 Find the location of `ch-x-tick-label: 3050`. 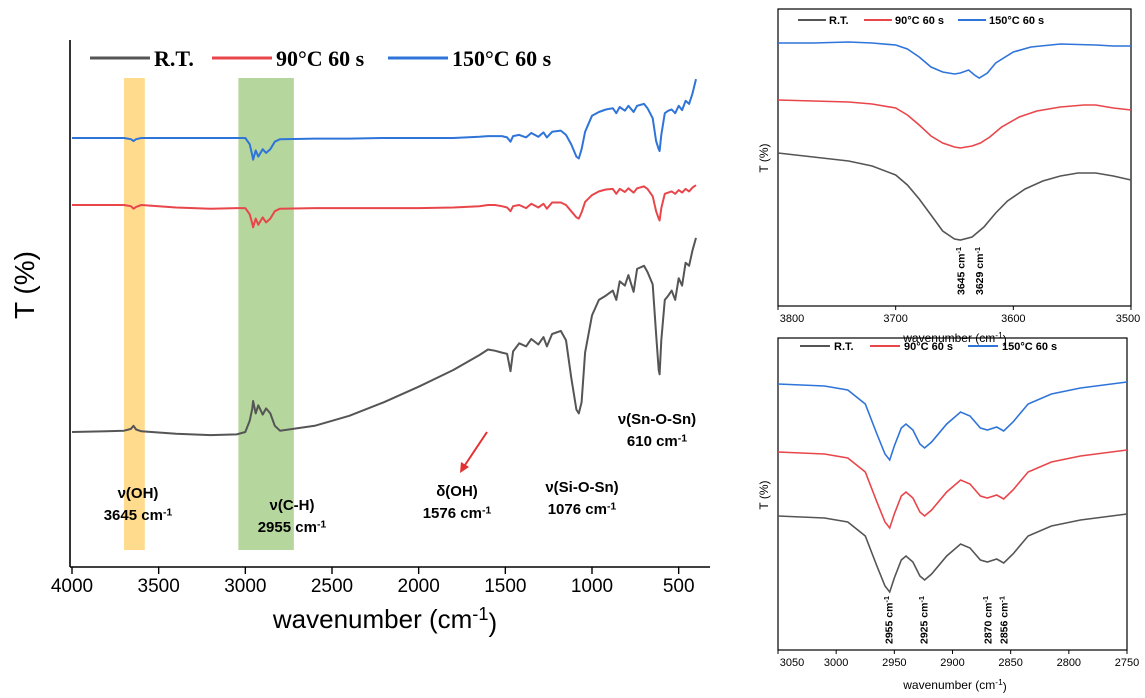

ch-x-tick-label: 3050 is located at coordinates (792, 663).